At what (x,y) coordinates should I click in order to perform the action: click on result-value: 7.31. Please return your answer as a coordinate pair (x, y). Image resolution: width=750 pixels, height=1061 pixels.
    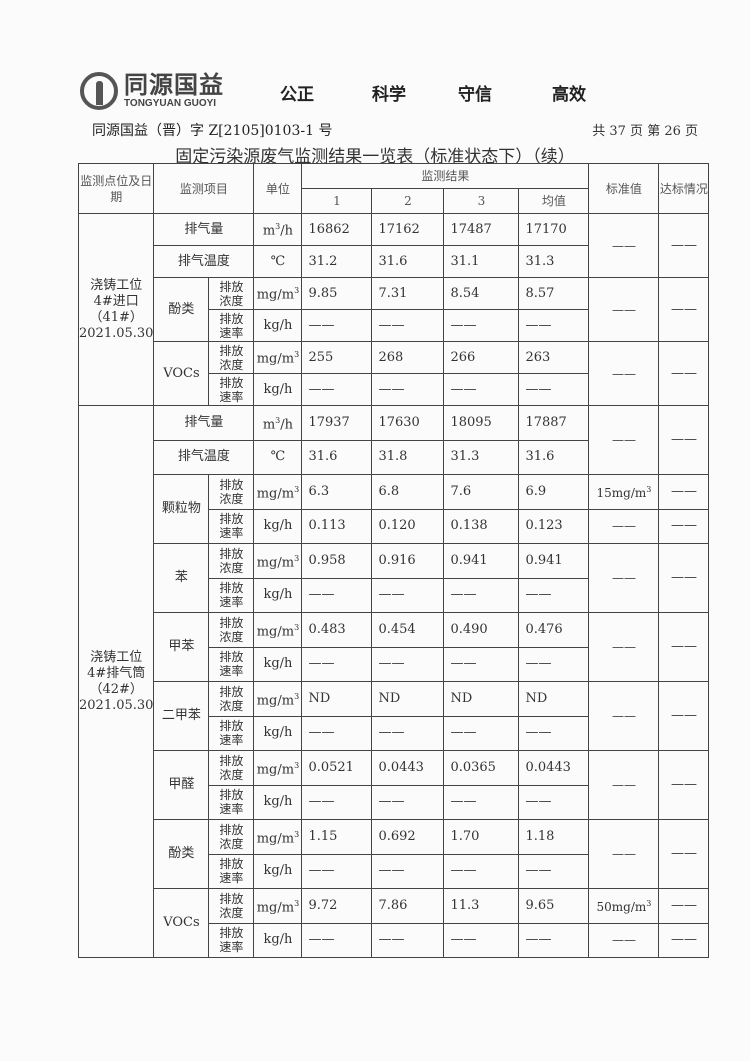
    Looking at the image, I should click on (408, 293).